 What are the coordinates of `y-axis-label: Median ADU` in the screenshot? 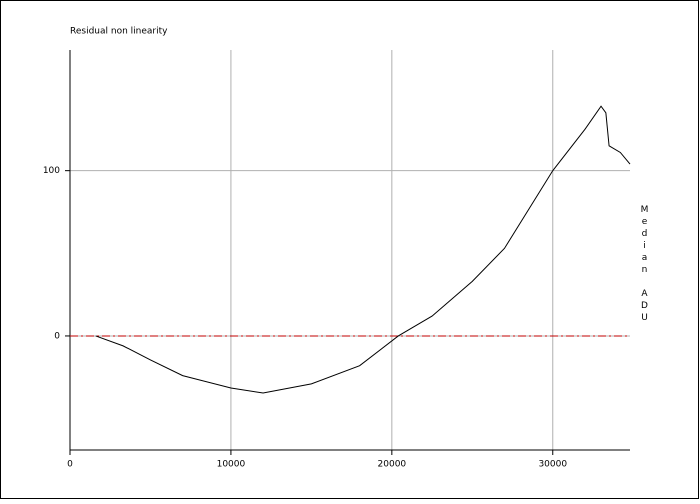 It's located at (645, 265).